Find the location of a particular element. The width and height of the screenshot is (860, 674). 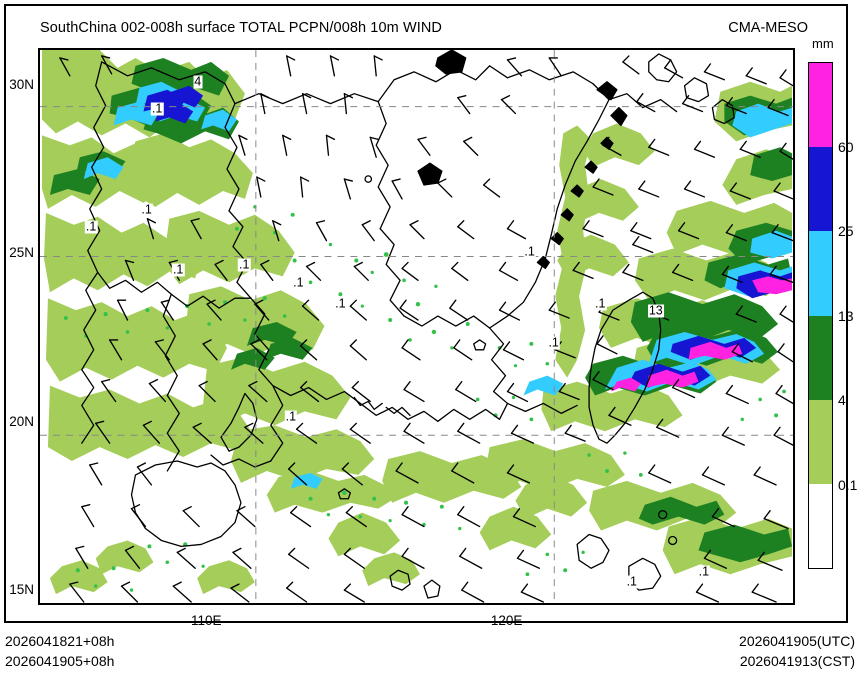

contour-label: 4 is located at coordinates (198, 81).